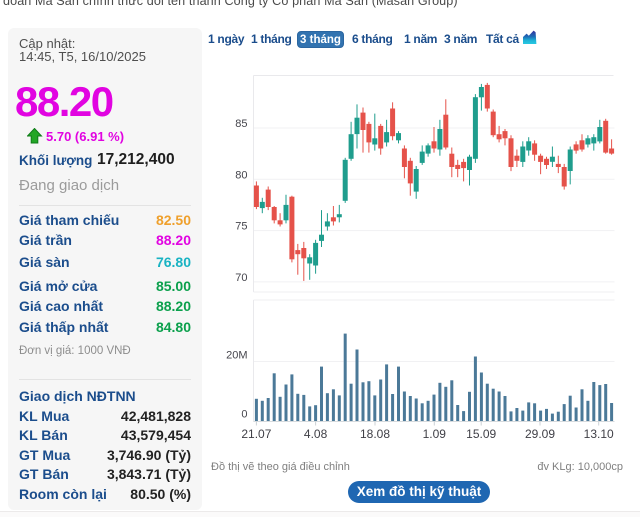 The image size is (640, 517). I want to click on svg-text: 29.09, so click(540, 434).